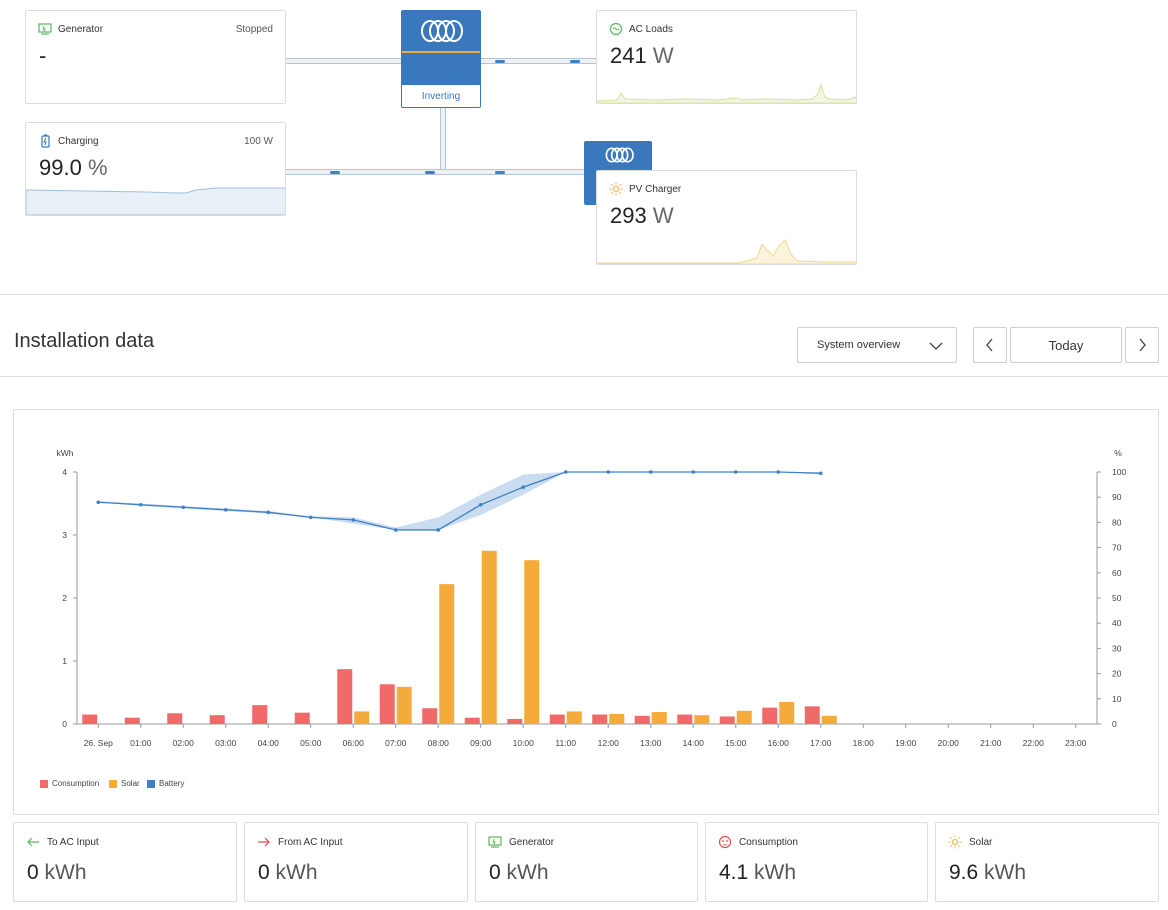 The image size is (1168, 910). What do you see at coordinates (988, 872) in the screenshot?
I see `stat-value: 9.6 kWh` at bounding box center [988, 872].